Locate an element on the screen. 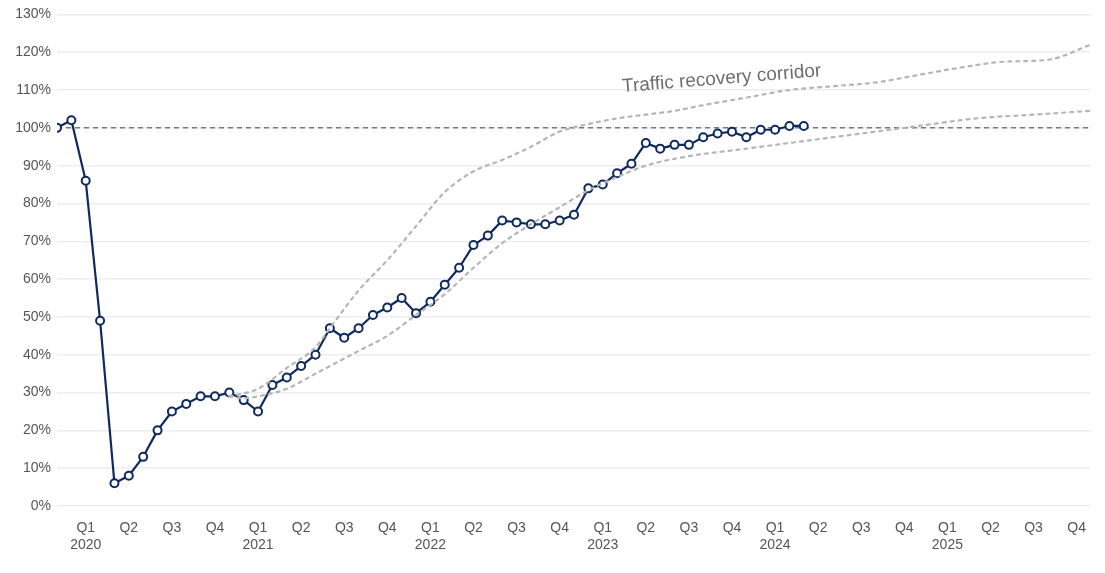  y-tick-label: 50% is located at coordinates (36, 315).